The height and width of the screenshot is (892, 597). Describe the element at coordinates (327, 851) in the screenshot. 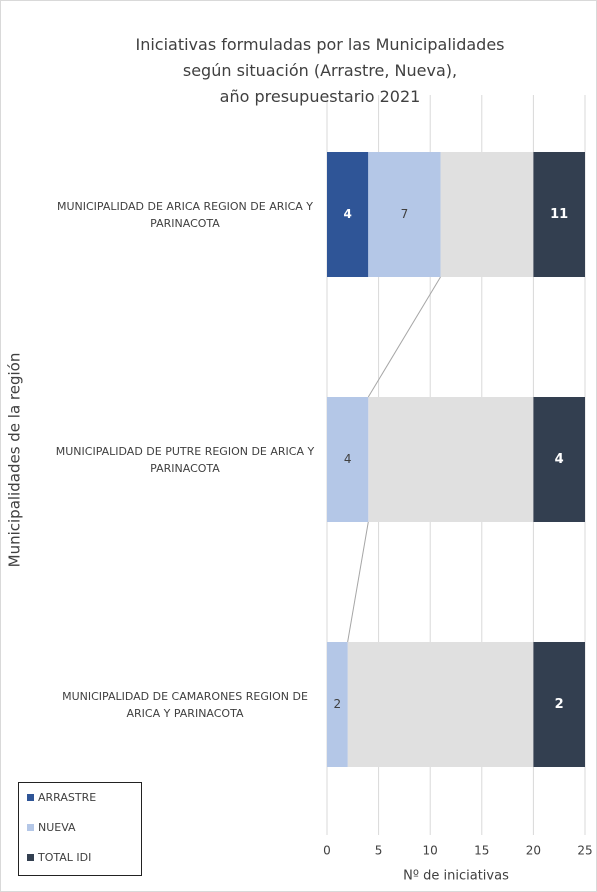

I see `x-tick-label: 0` at that location.